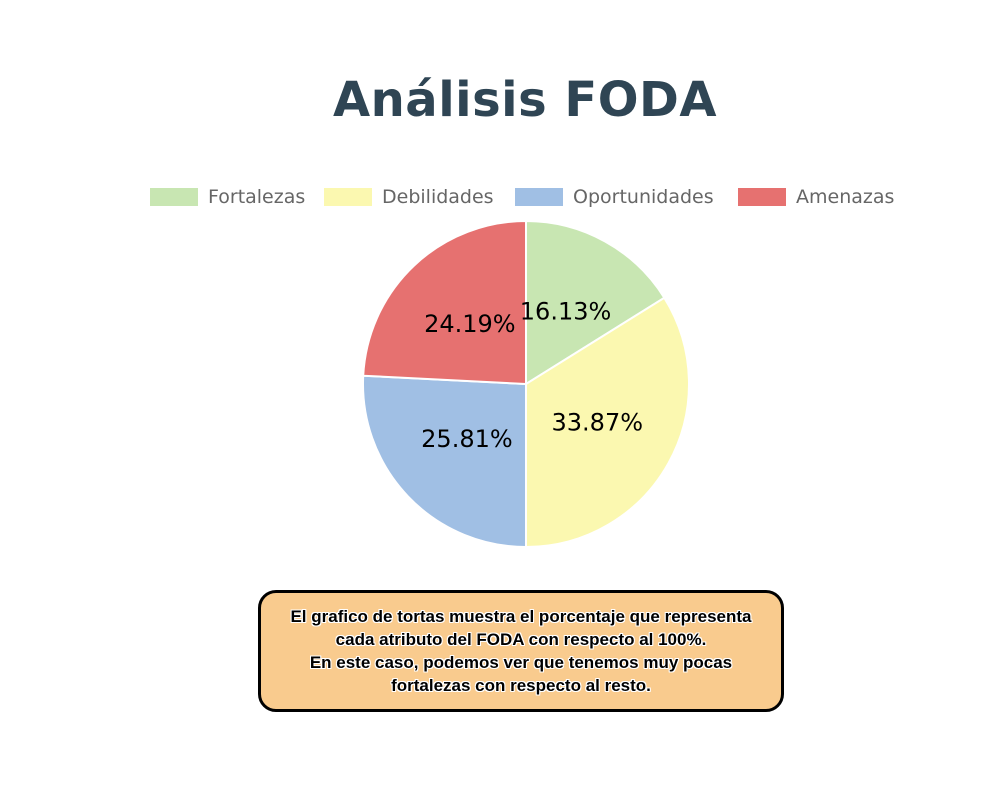  I want to click on pie-slice-debilidades, so click(607, 422).